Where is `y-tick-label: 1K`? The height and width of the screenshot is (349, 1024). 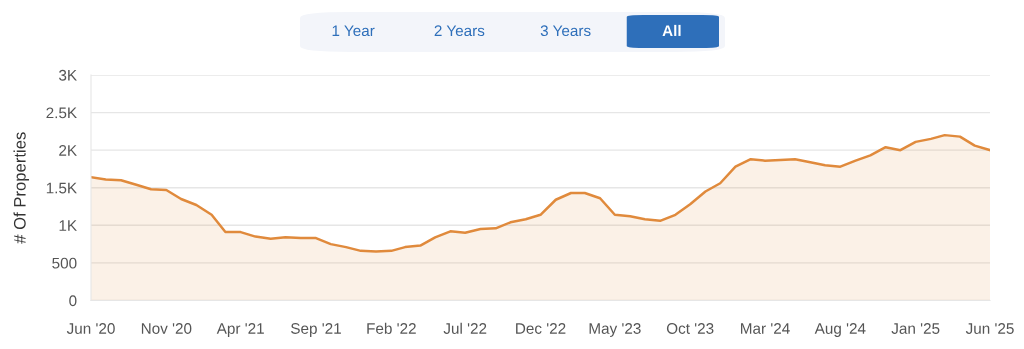
y-tick-label: 1K is located at coordinates (68, 225).